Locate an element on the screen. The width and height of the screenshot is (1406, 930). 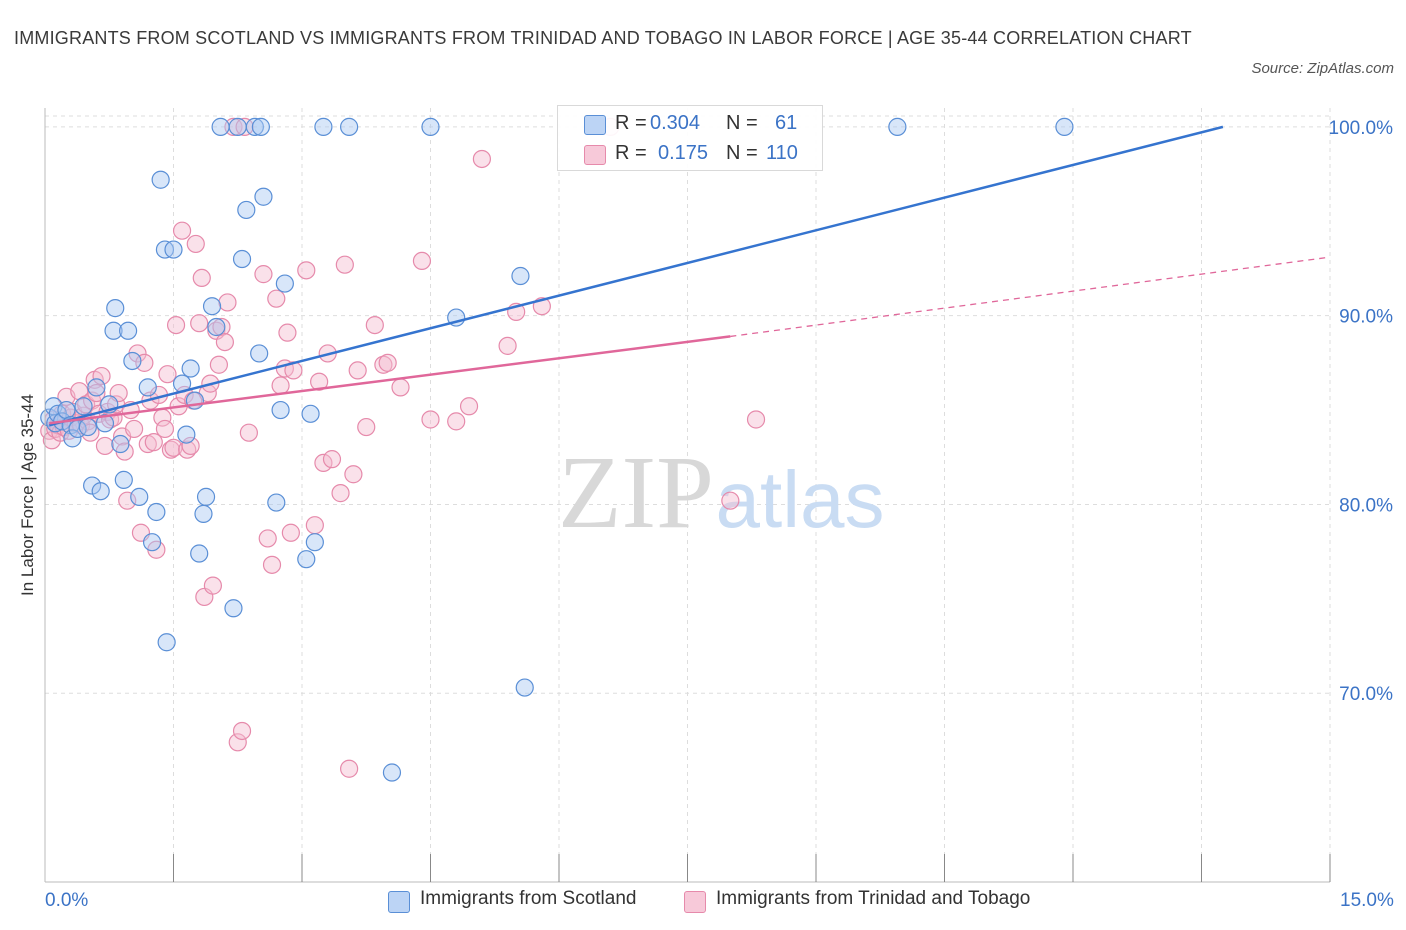
watermark: ZIP atlas is located at coordinates (721, 492).